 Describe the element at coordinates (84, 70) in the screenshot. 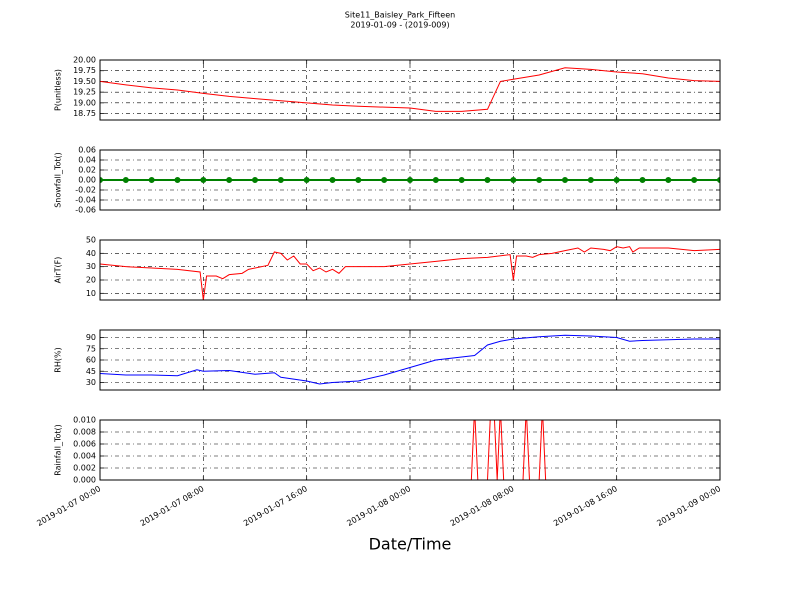

I see `y-tick-label: 19.75` at that location.